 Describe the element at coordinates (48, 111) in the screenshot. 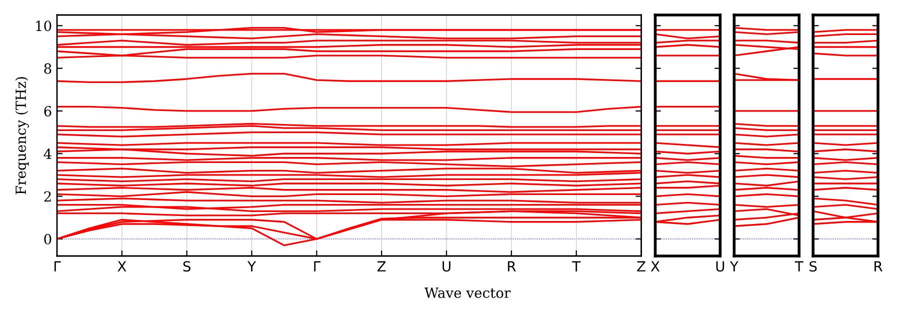

I see `y-tick-label: 6` at that location.